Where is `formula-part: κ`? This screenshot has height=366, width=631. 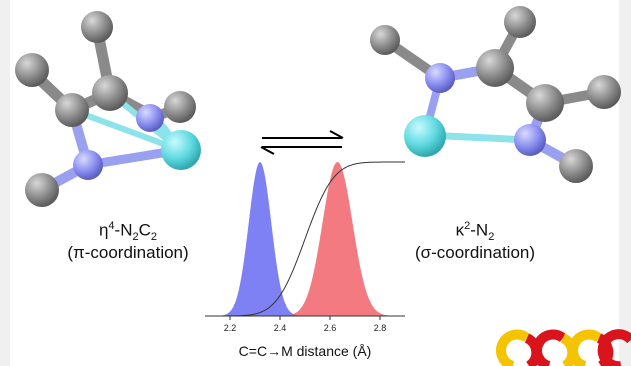
formula-part: κ is located at coordinates (460, 230).